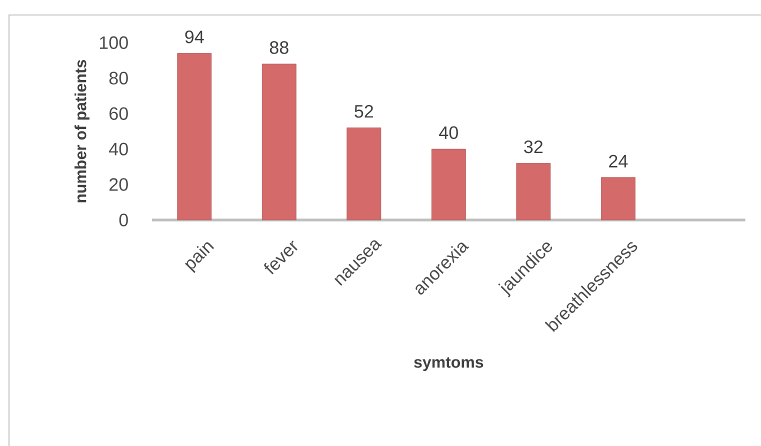 This screenshot has height=446, width=761. I want to click on data-label: 52, so click(364, 111).